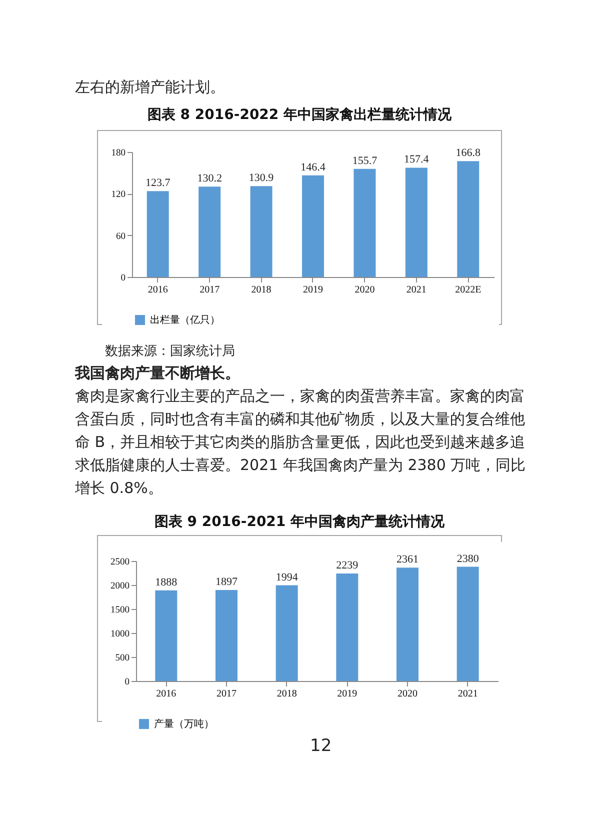  Describe the element at coordinates (468, 290) in the screenshot. I see `x-tick-label: 2022E` at that location.